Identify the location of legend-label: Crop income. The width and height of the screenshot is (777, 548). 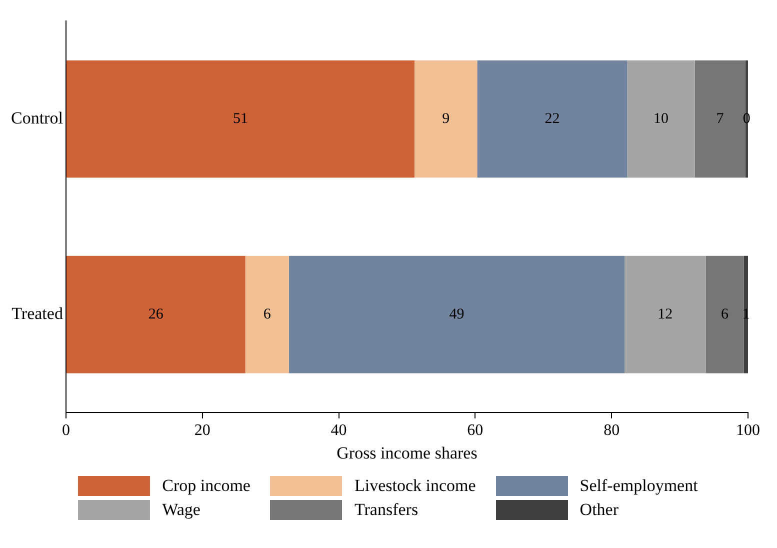
(206, 486).